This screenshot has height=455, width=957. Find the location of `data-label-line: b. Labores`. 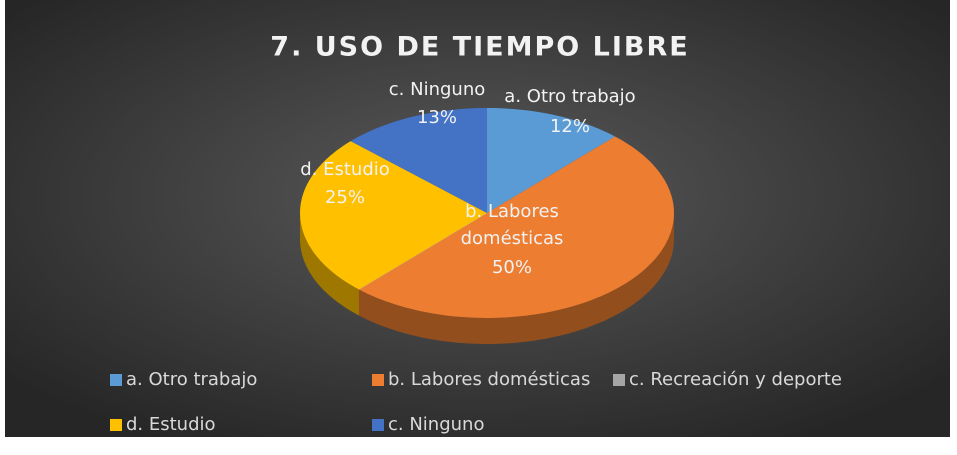

data-label-line: b. Labores is located at coordinates (512, 211).